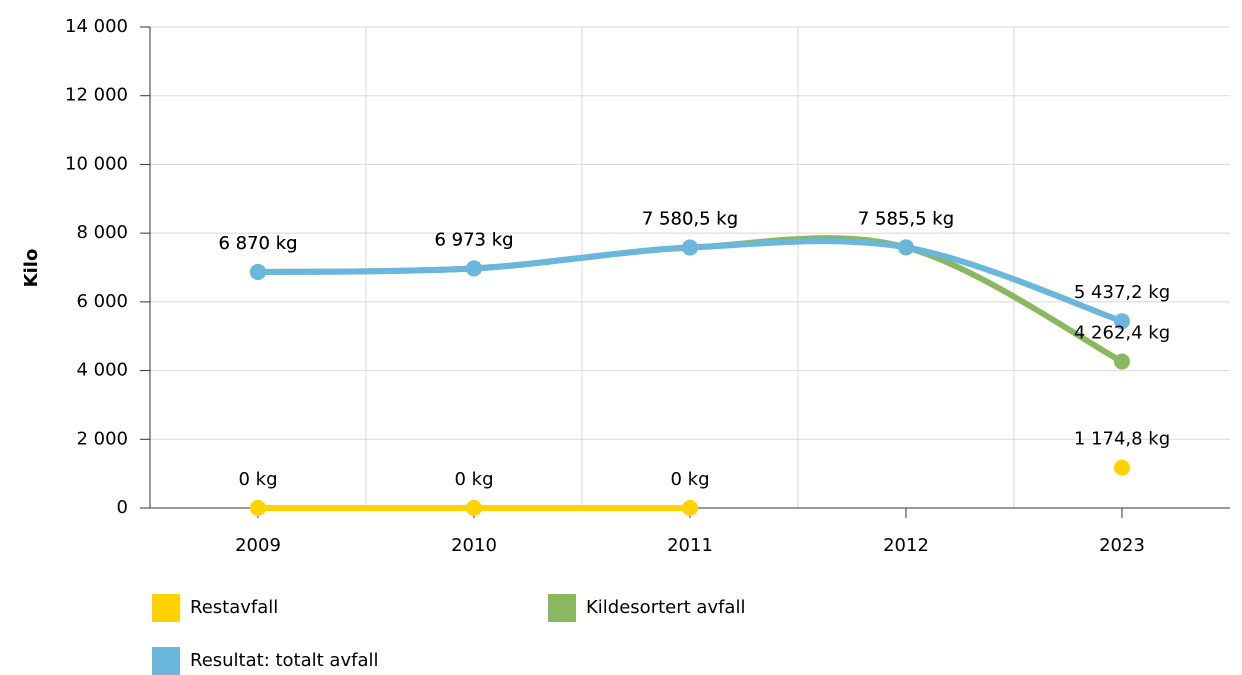 Image resolution: width=1242 pixels, height=675 pixels. What do you see at coordinates (31, 268) in the screenshot?
I see `y-axis-label: Kilo` at bounding box center [31, 268].